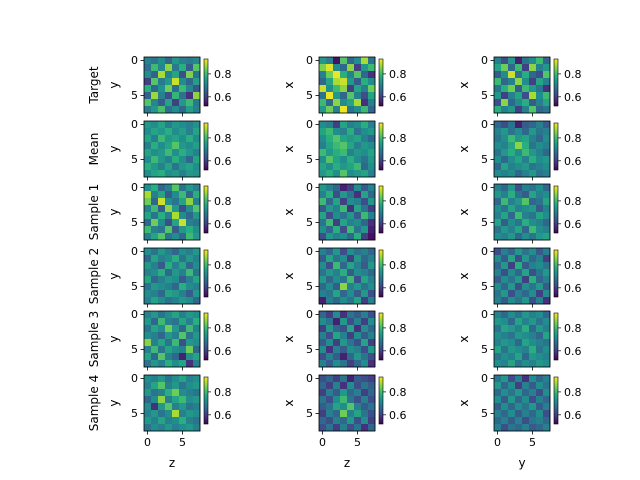 This screenshot has width=640, height=480. Describe the element at coordinates (289, 211) in the screenshot. I see `axis-ylabel: x` at that location.